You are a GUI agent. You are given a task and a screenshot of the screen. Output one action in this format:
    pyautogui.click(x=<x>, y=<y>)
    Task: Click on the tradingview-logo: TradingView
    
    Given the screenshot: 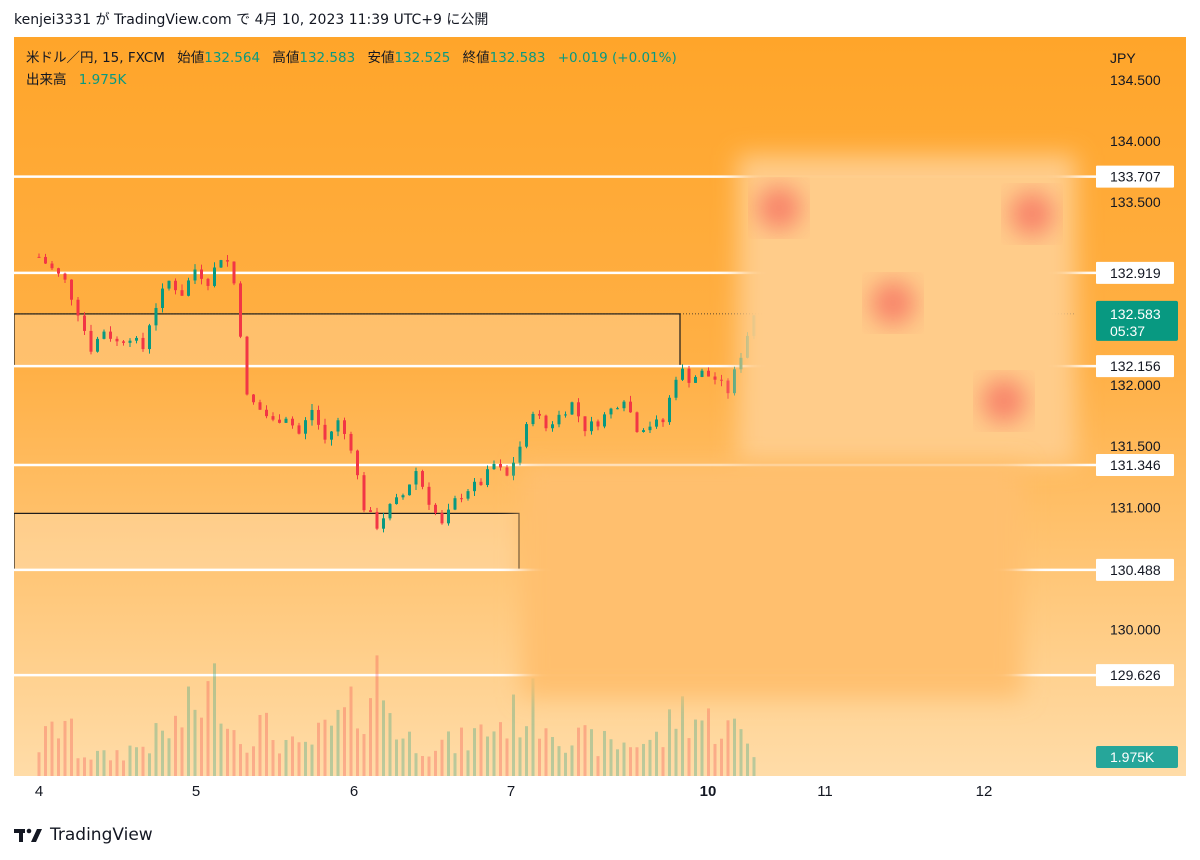 What is the action you would take?
    pyautogui.click(x=83, y=835)
    